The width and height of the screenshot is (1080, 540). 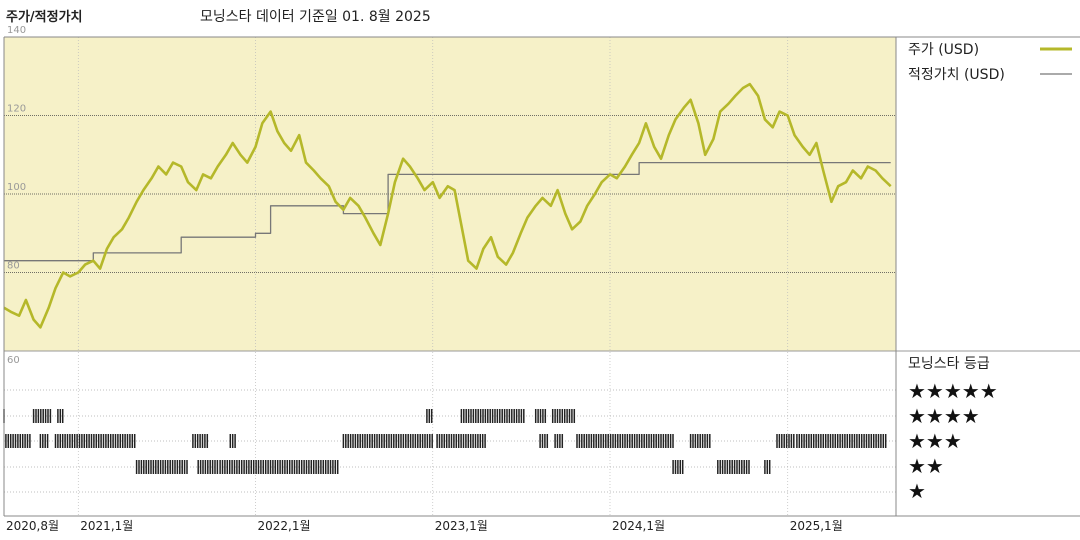 What do you see at coordinates (16, 195) in the screenshot?
I see `y-tick-labels: 140 120 100 80 60` at bounding box center [16, 195].